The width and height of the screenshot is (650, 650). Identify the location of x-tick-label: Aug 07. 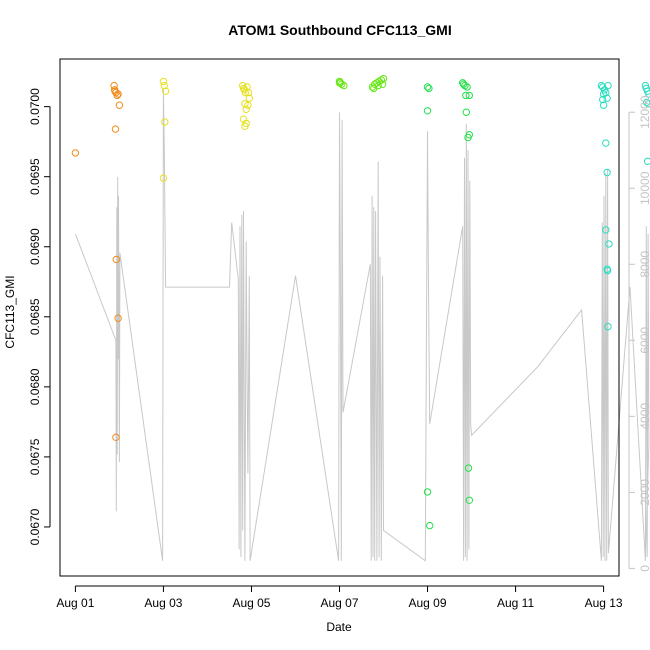
(339, 603).